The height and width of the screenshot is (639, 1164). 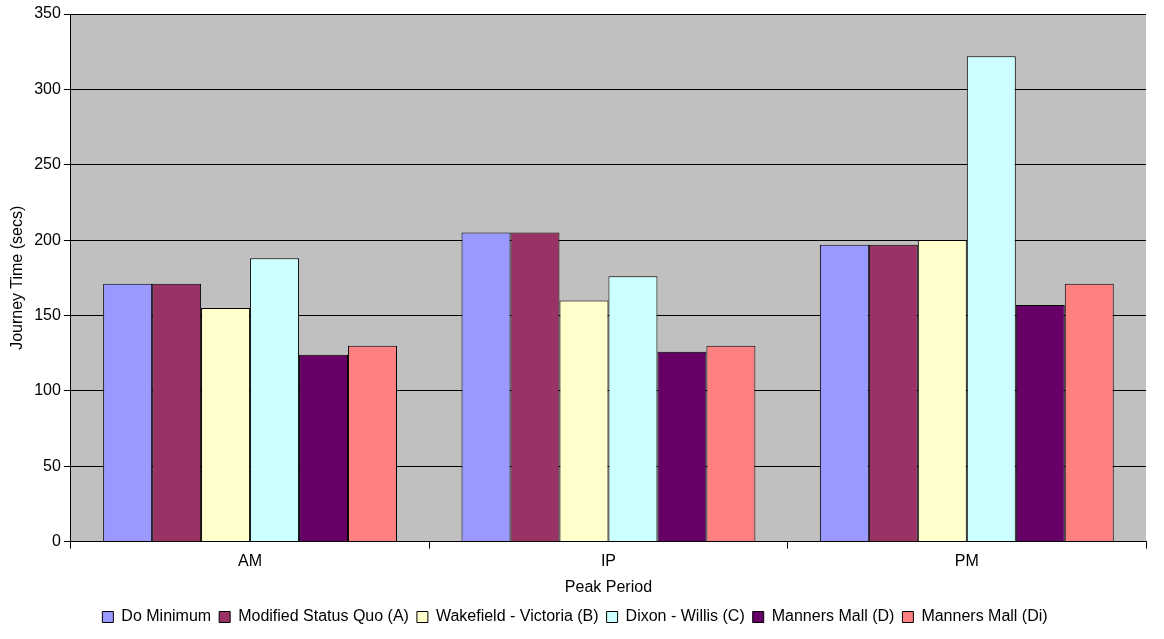 What do you see at coordinates (966, 560) in the screenshot?
I see `x-tick-label: PM` at bounding box center [966, 560].